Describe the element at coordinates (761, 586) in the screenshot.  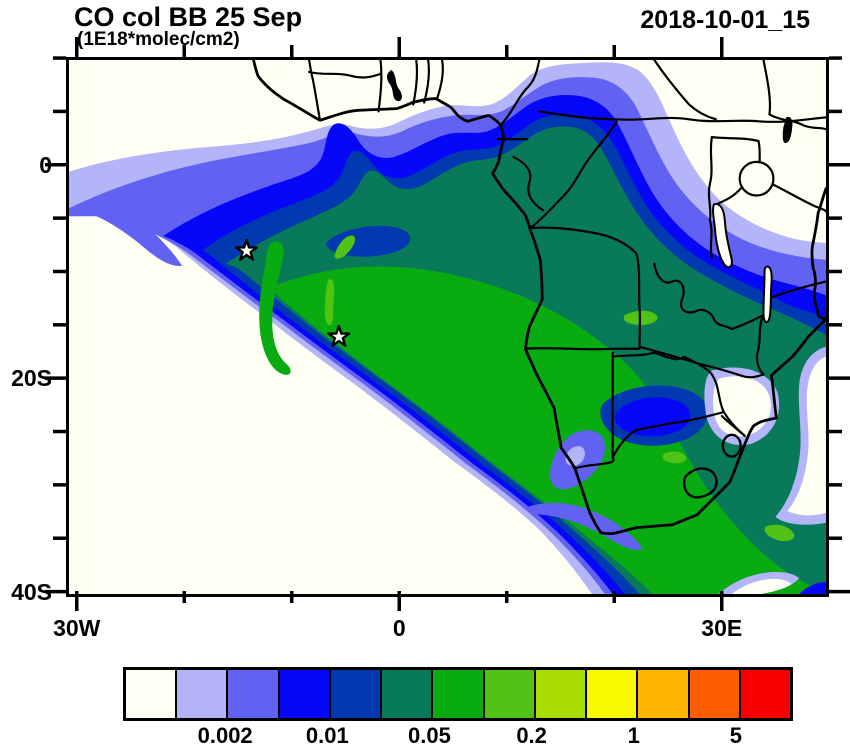
I see `hole-bottom` at that location.